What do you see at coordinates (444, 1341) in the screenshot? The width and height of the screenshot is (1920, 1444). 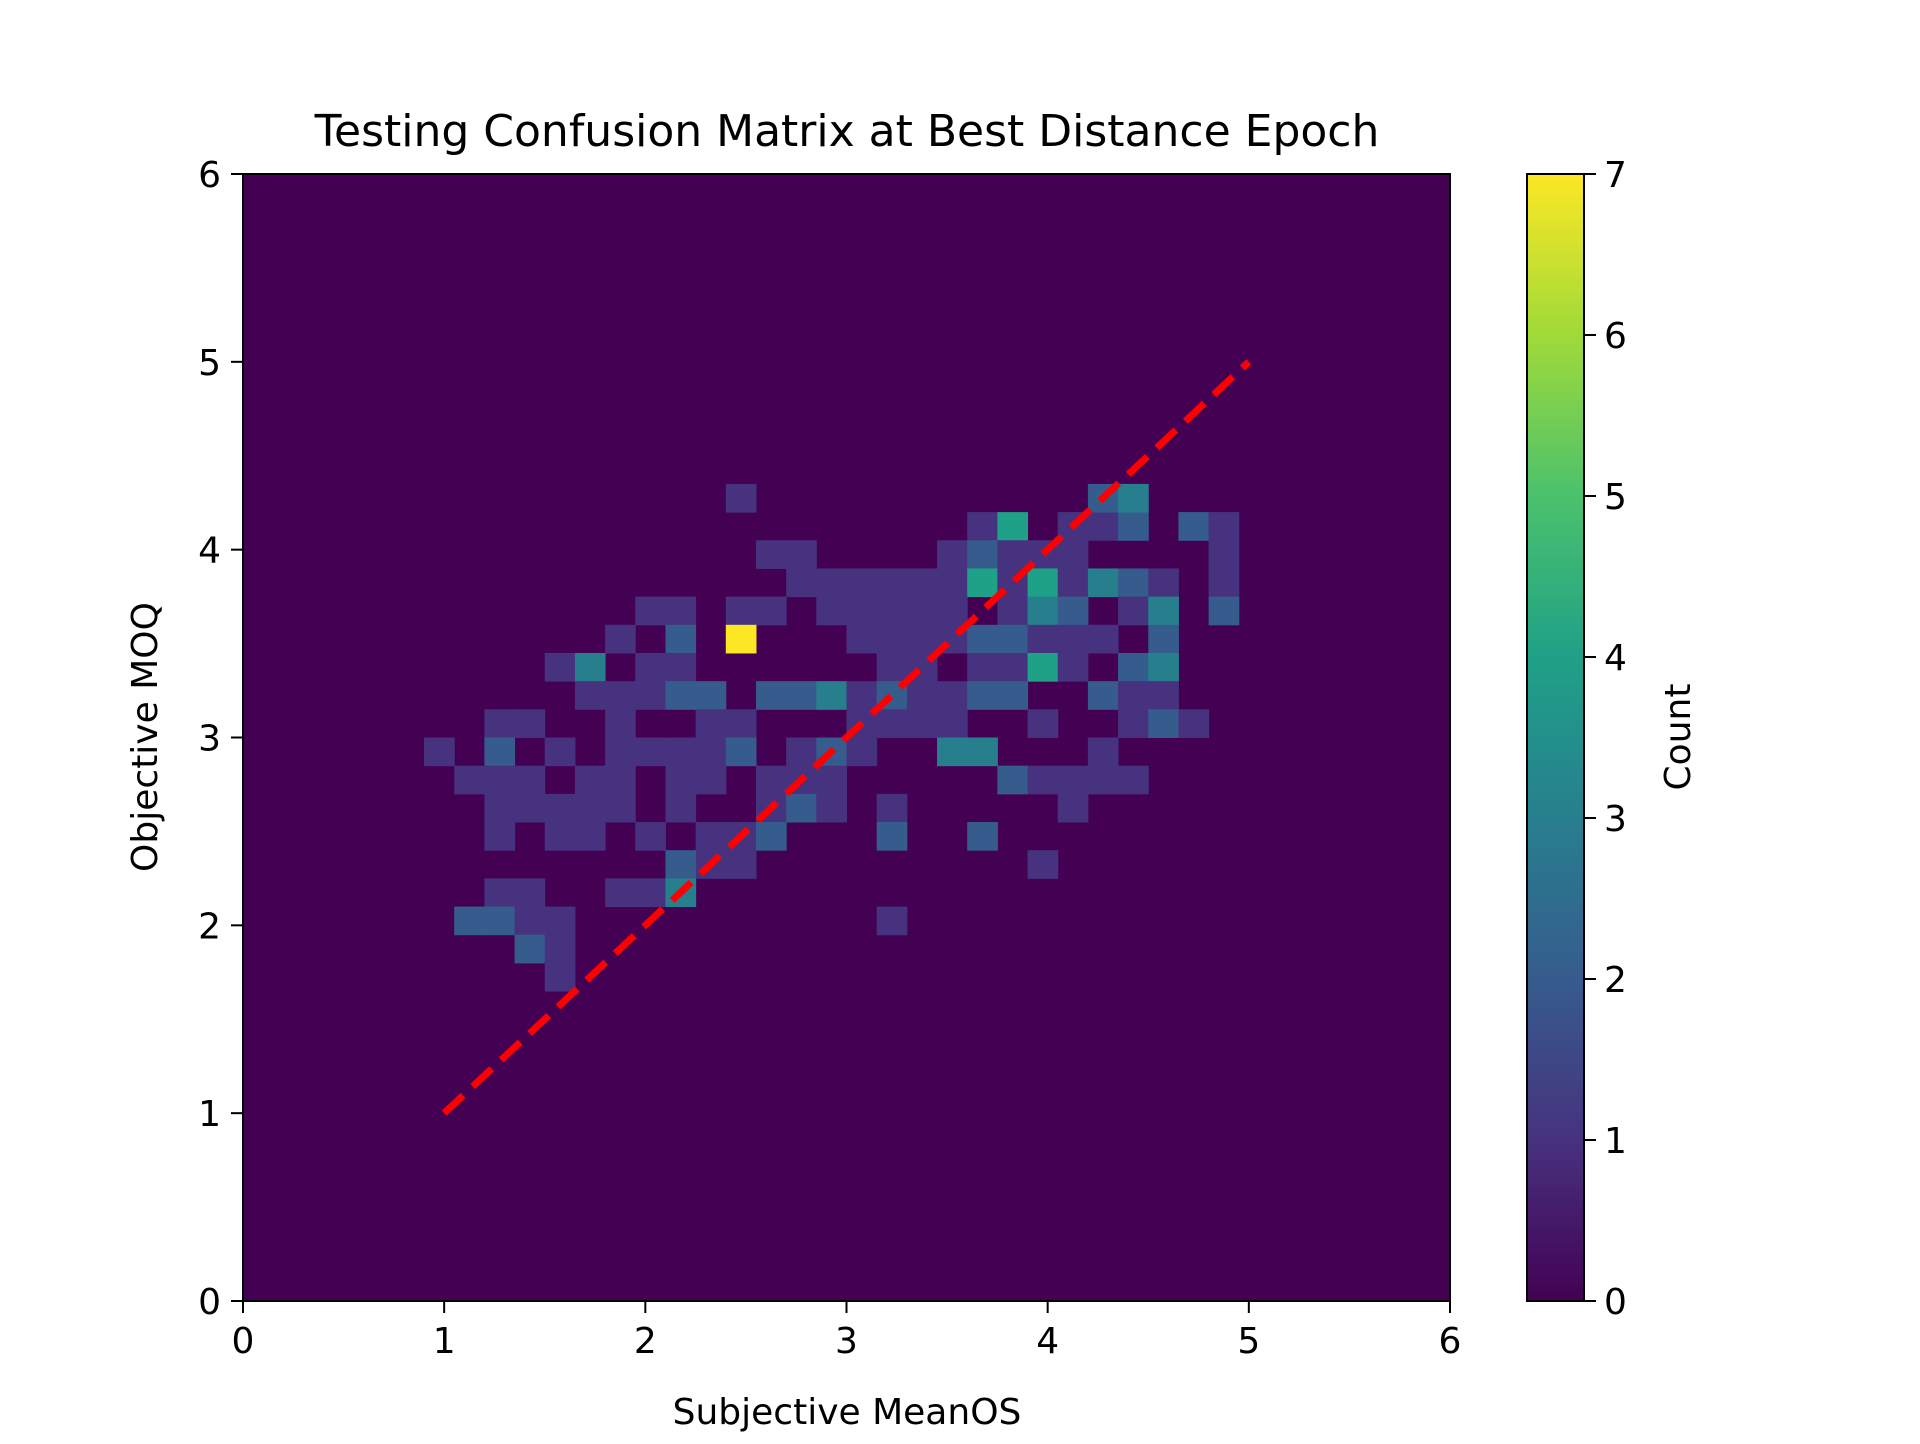 I see `x-tick-label: 1` at bounding box center [444, 1341].